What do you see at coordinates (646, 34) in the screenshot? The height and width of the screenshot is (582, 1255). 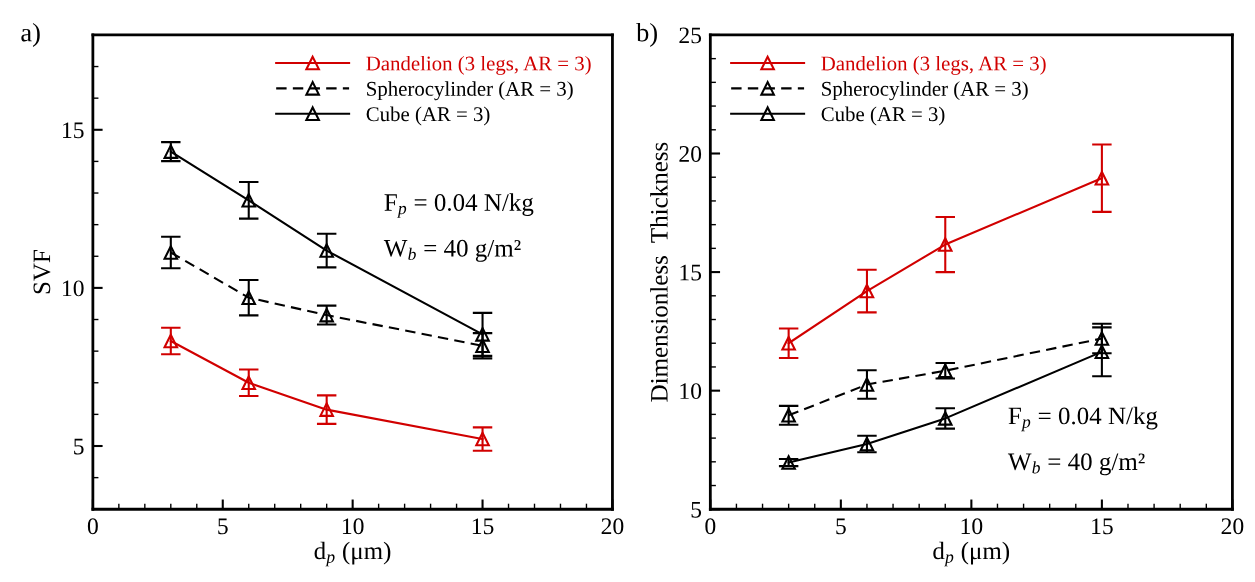 I see `text: b)` at bounding box center [646, 34].